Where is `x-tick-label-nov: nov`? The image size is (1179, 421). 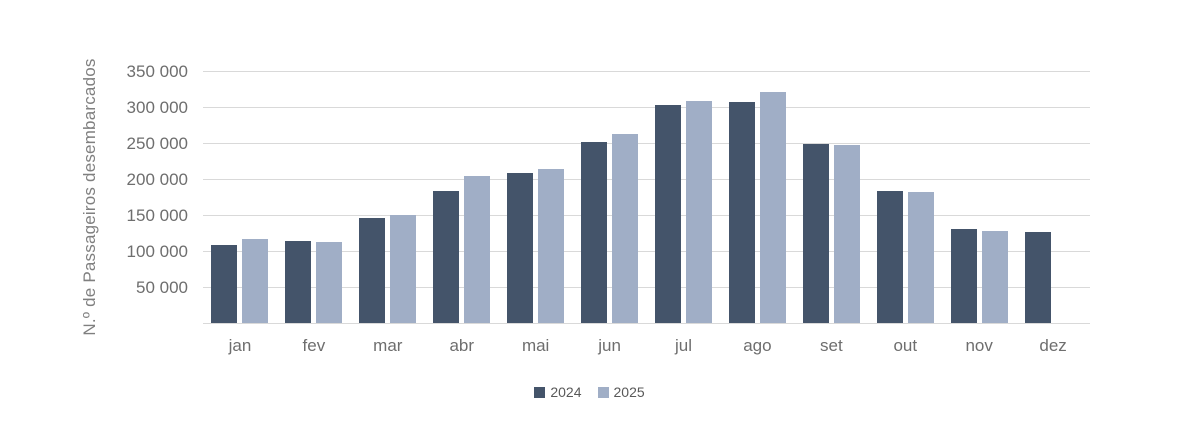
x-tick-label-nov: nov is located at coordinates (979, 345).